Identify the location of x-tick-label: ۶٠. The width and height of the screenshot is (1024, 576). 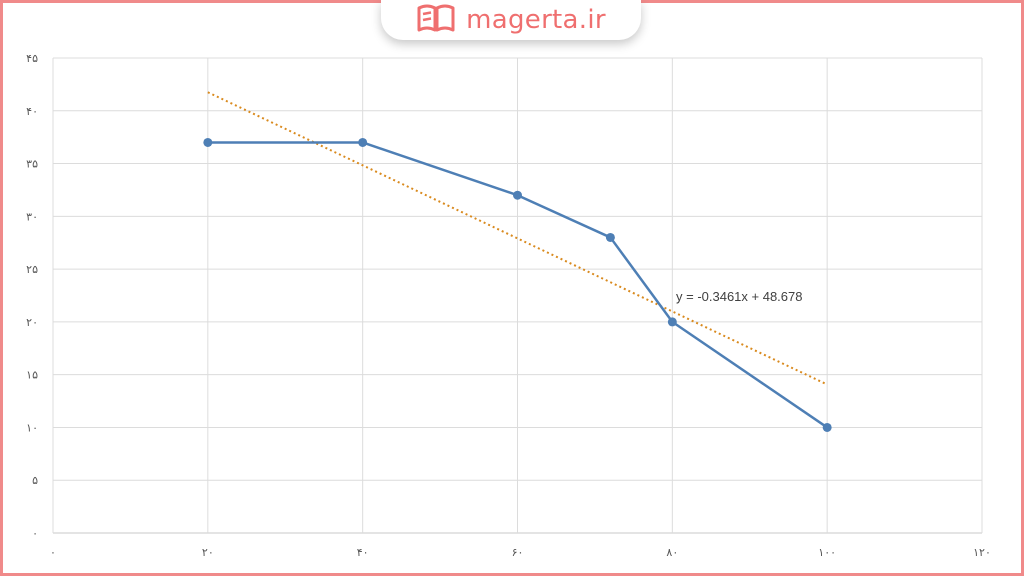
(518, 552).